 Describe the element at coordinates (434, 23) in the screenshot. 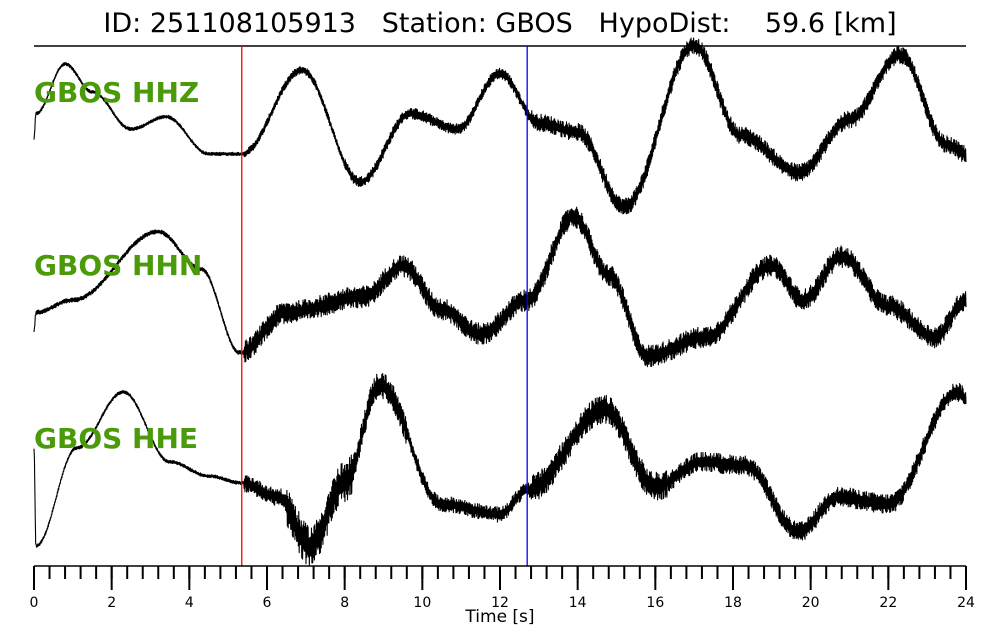

I see `station-label: Station:` at that location.